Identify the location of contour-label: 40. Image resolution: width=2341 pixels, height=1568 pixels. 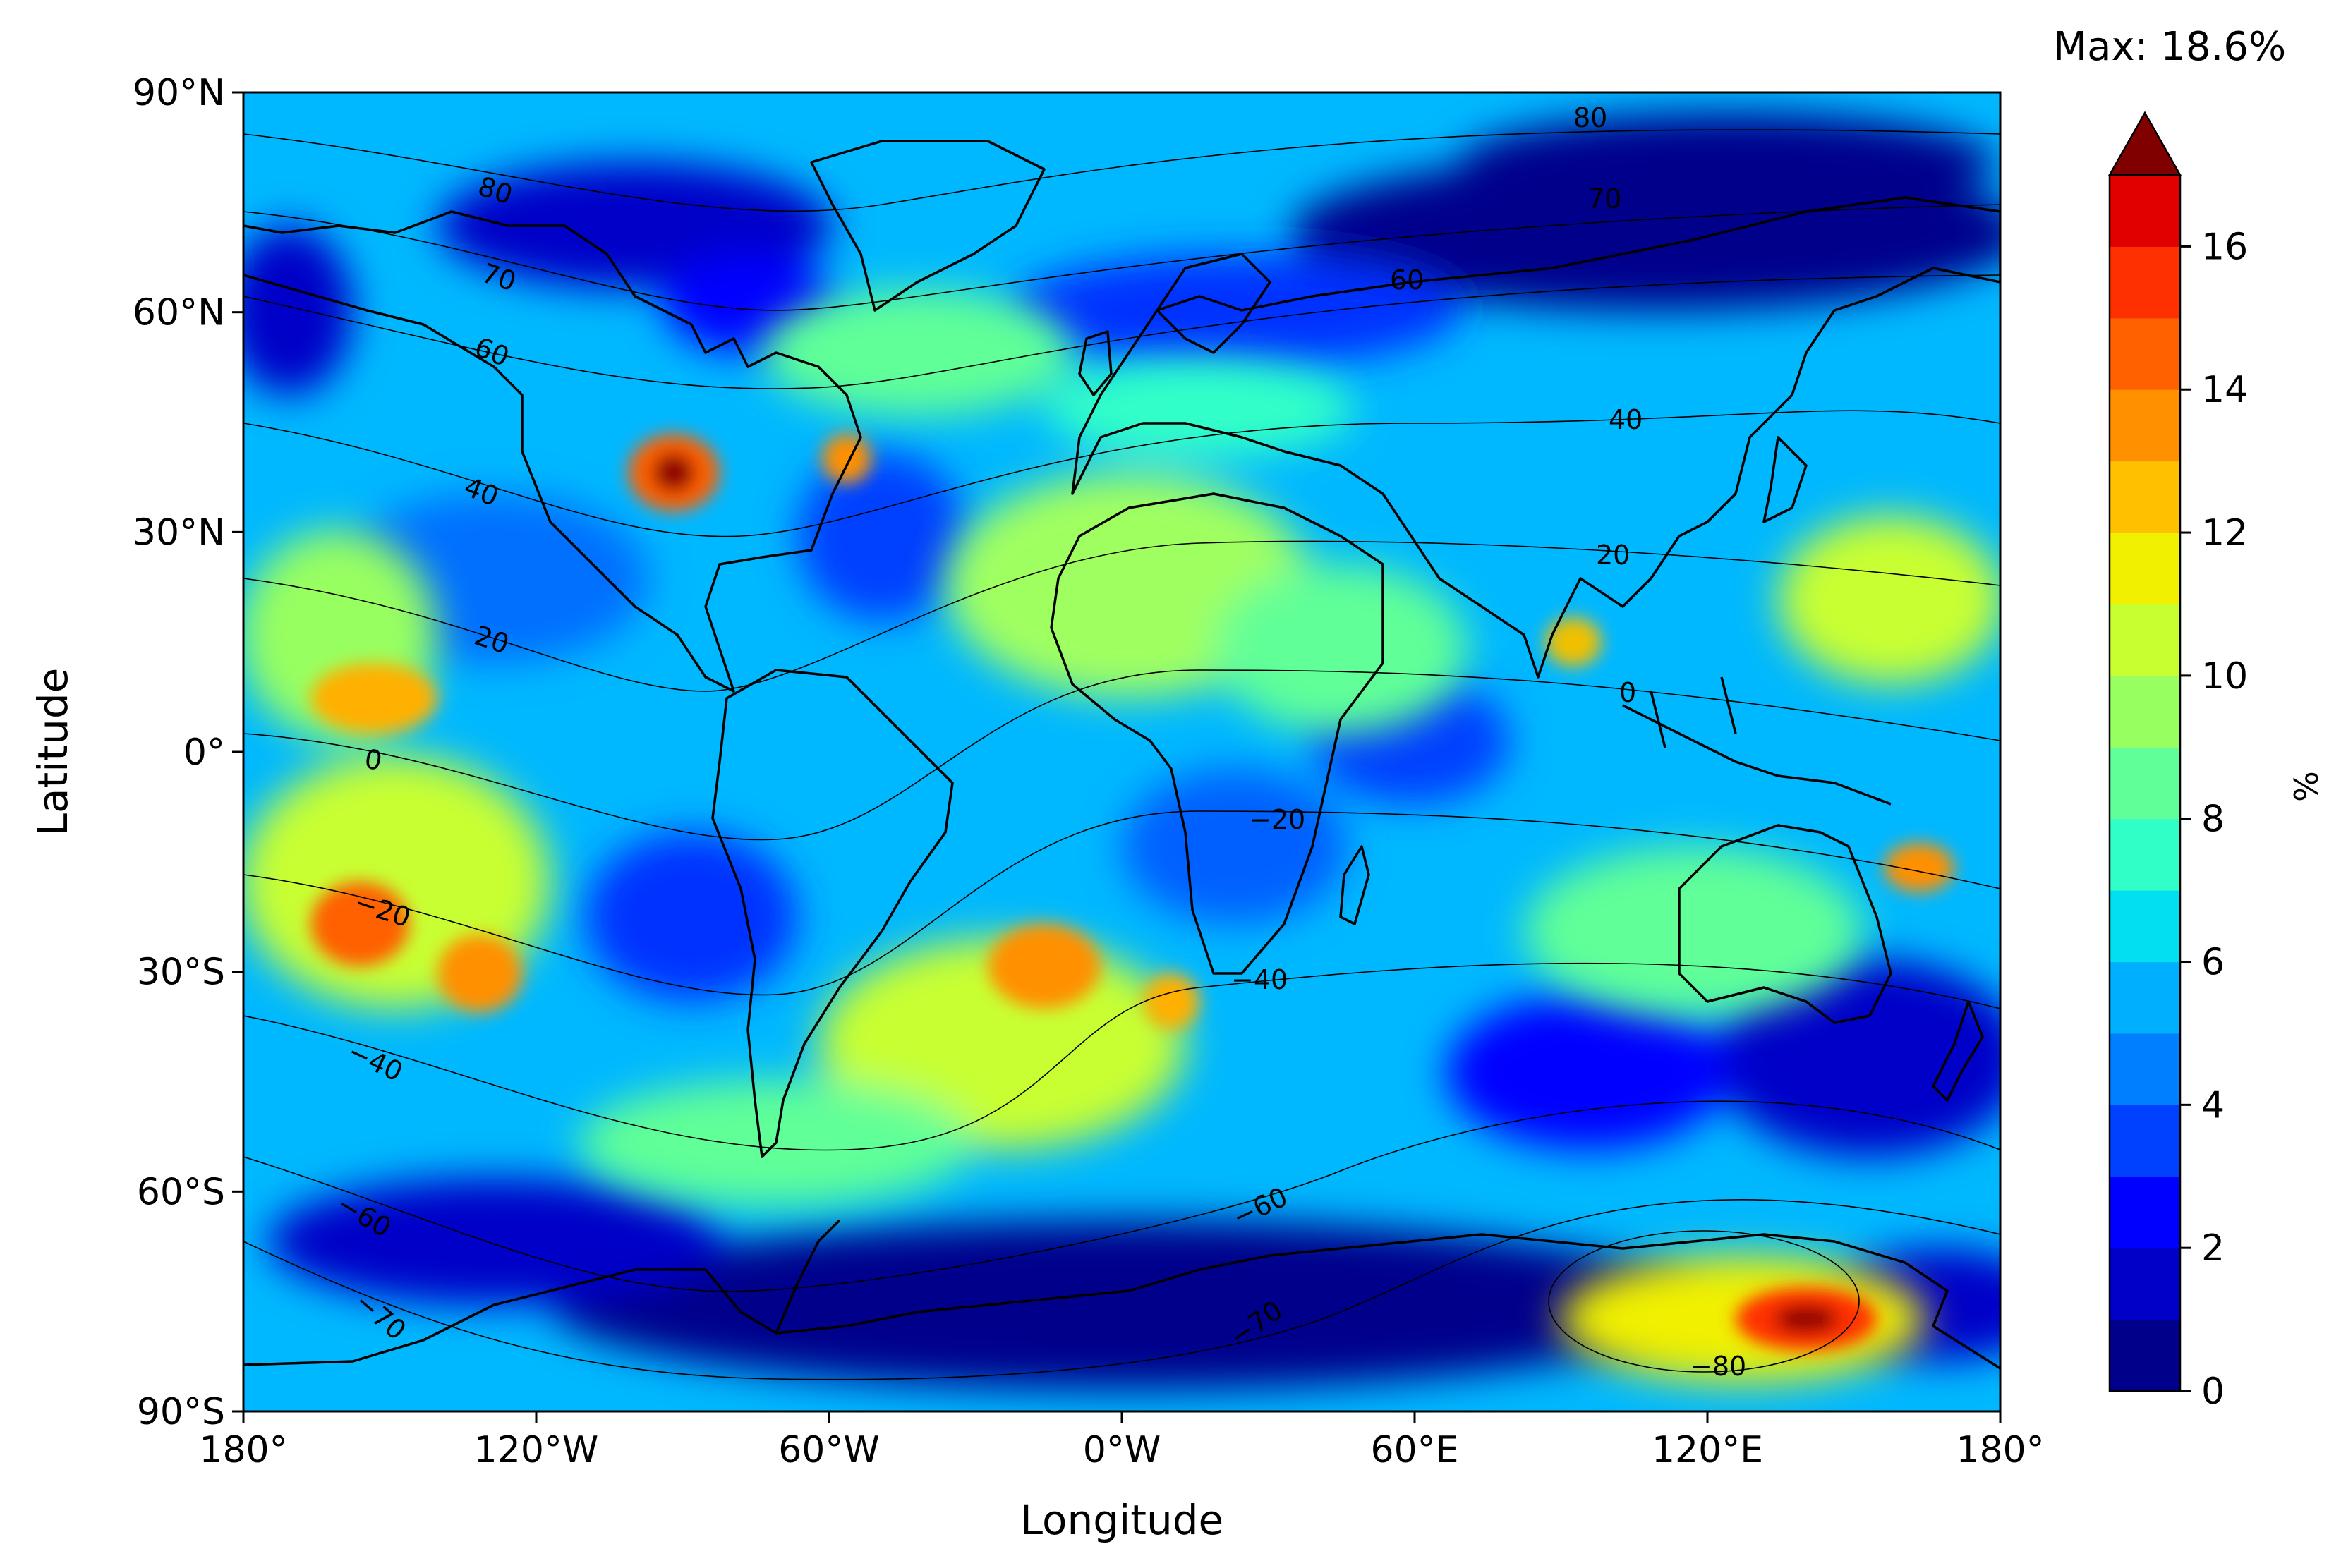
(1626, 419).